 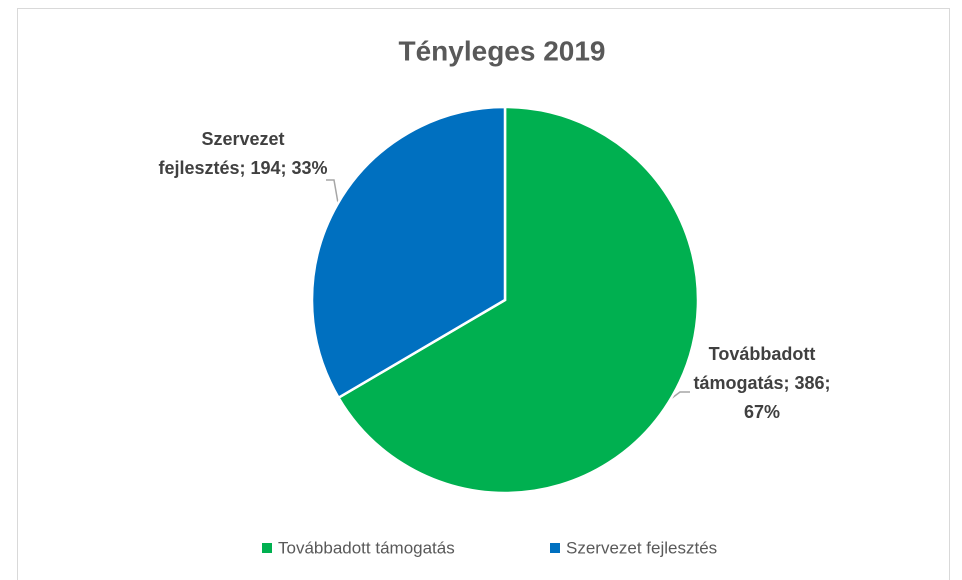 What do you see at coordinates (366, 547) in the screenshot?
I see `legend-label: Továbbadott támogatás` at bounding box center [366, 547].